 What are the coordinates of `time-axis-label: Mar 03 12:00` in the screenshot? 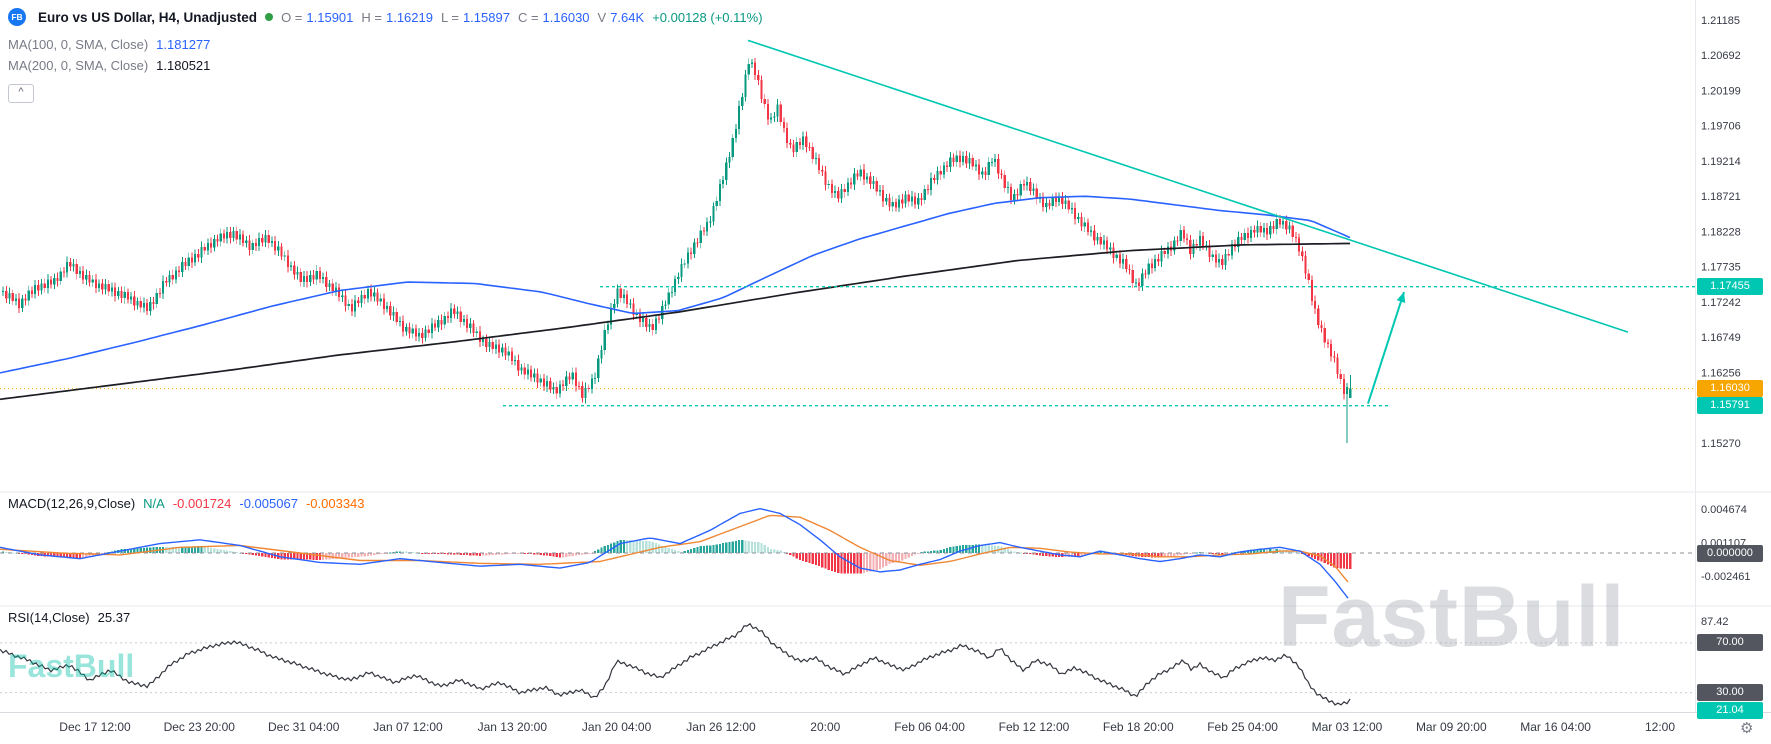 It's located at (1347, 727).